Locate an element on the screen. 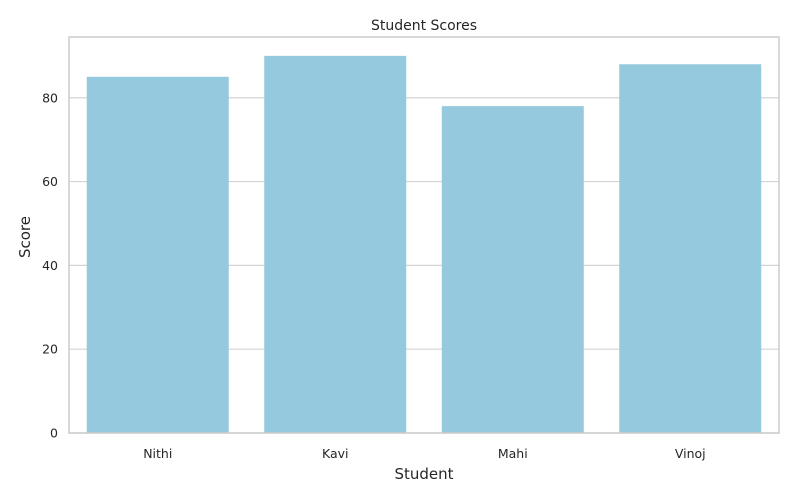  y-tick-labels: 0 20 40 60 80 is located at coordinates (50, 265).